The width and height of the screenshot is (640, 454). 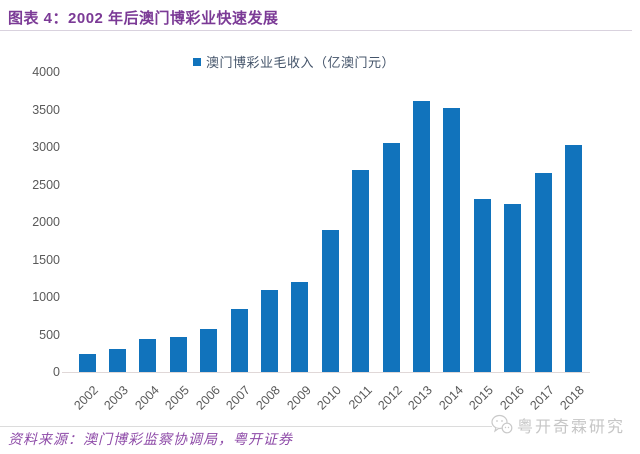 I want to click on y-axis-tick-label: 500, so click(x=49, y=334).